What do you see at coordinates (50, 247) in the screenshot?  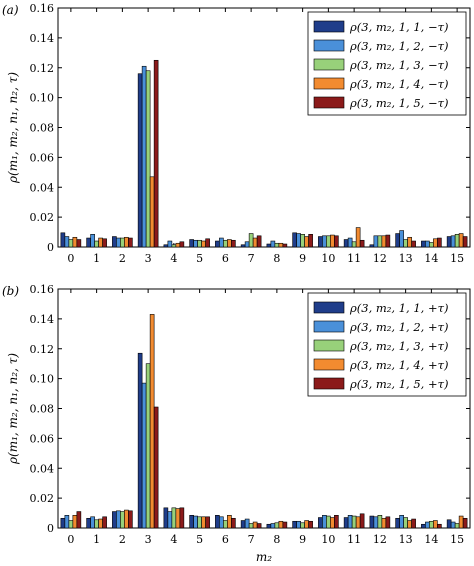 I see `y-tick-label: 0` at bounding box center [50, 247].